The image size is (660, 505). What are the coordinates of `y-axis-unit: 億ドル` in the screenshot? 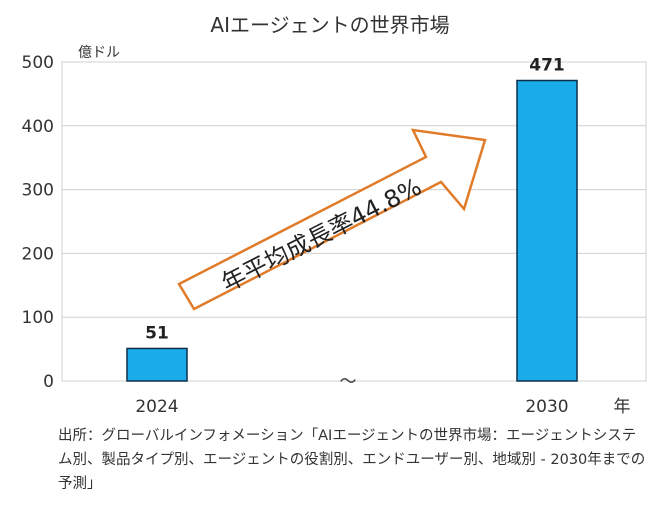 It's located at (99, 53).